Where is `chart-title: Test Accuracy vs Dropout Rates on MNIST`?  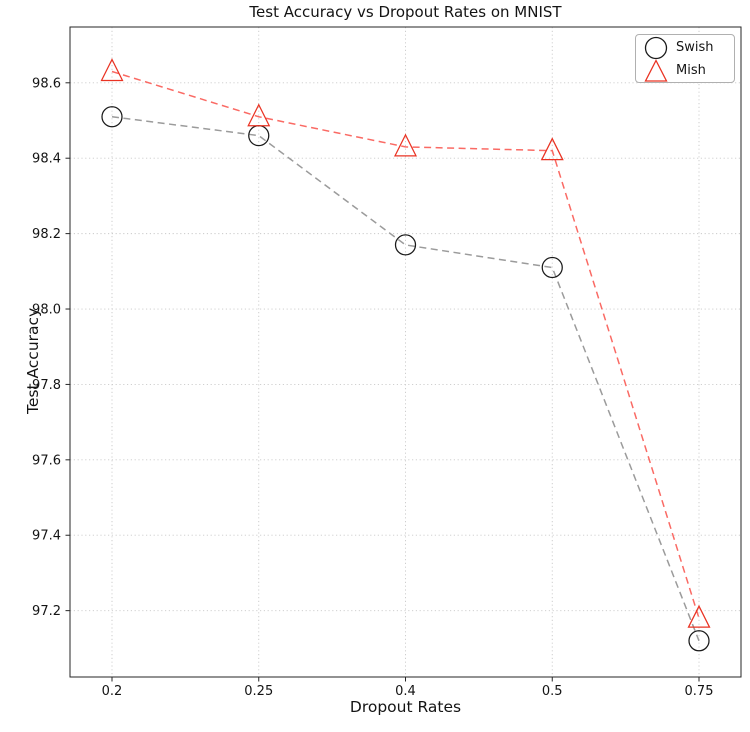
chart-title: Test Accuracy vs Dropout Rates on MNIST is located at coordinates (405, 12).